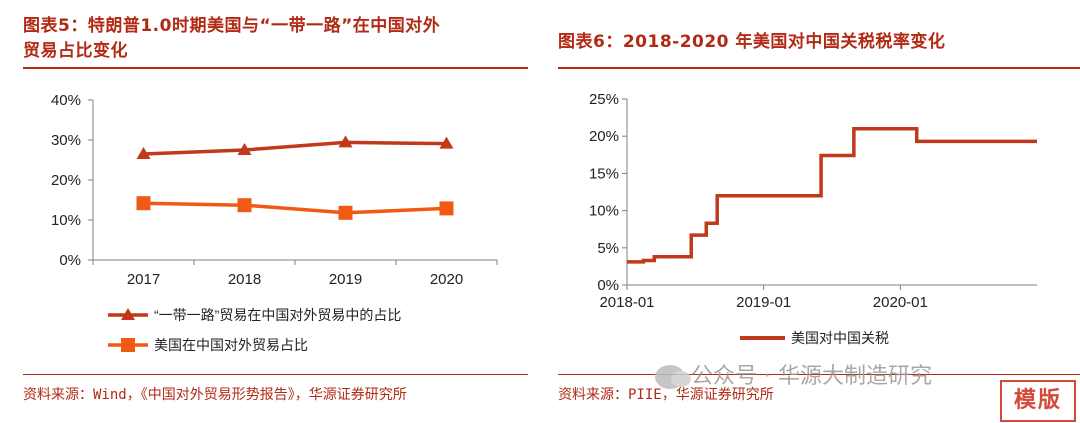  Describe the element at coordinates (278, 39) in the screenshot. I see `figure-5-title: 图表5：特朗普1.0时期美国与“一带一路”在中国对外 贸易占比变化` at that location.